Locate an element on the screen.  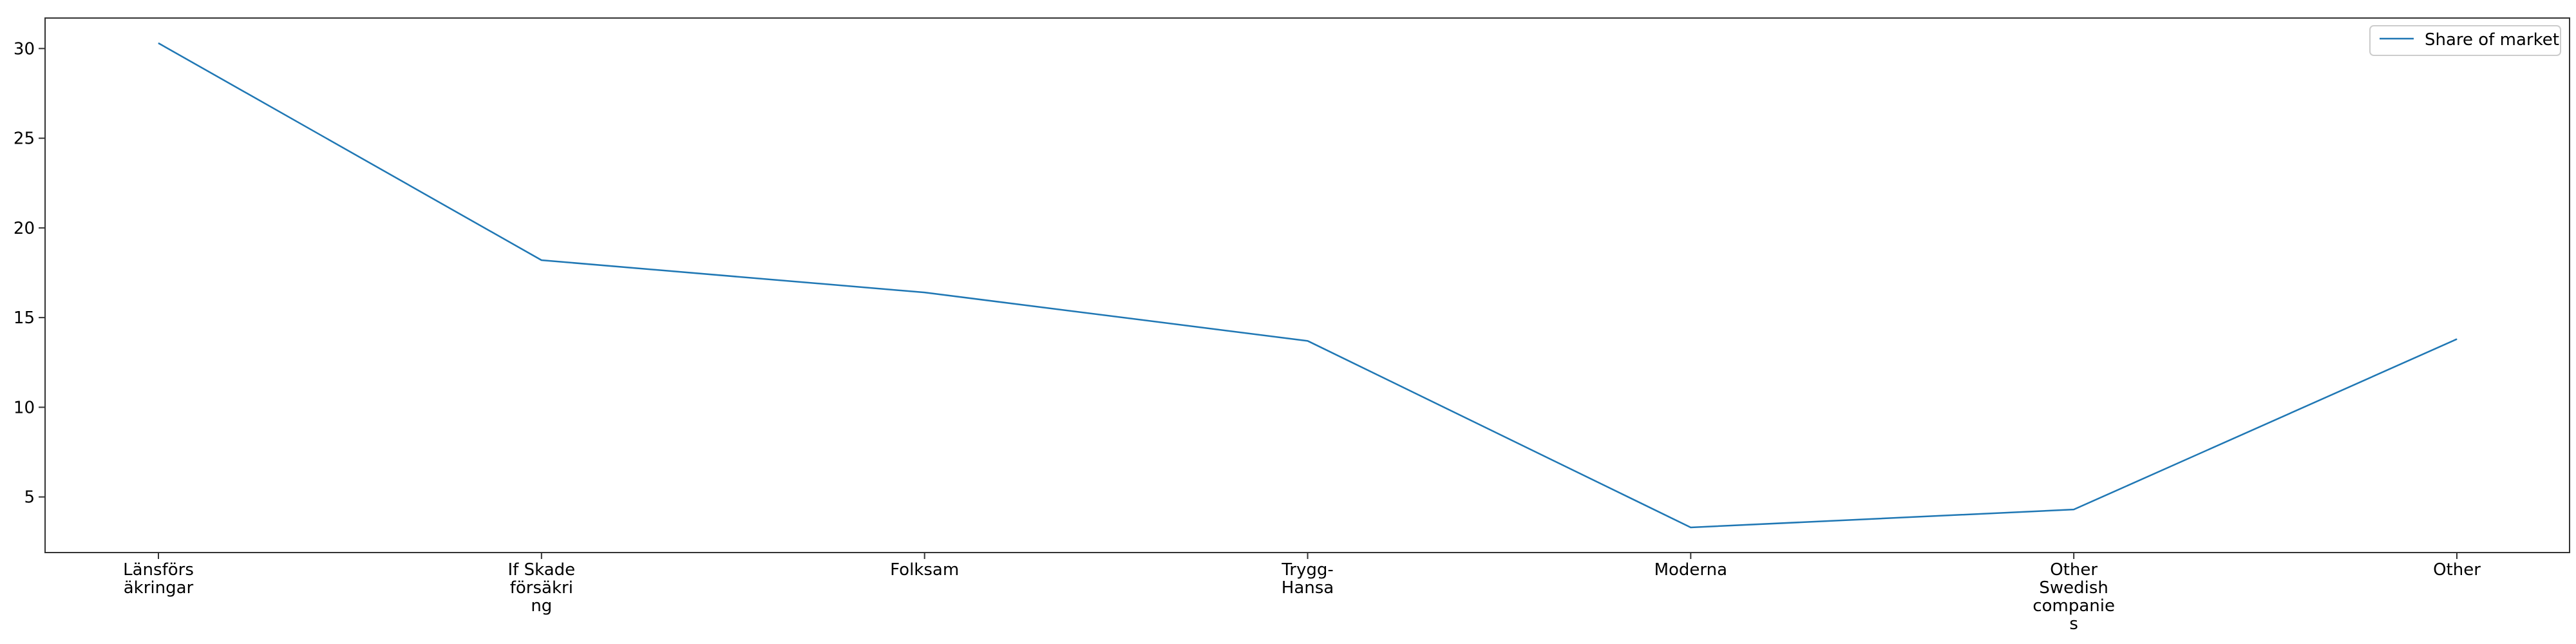
y-tick-label: 15 is located at coordinates (24, 318).